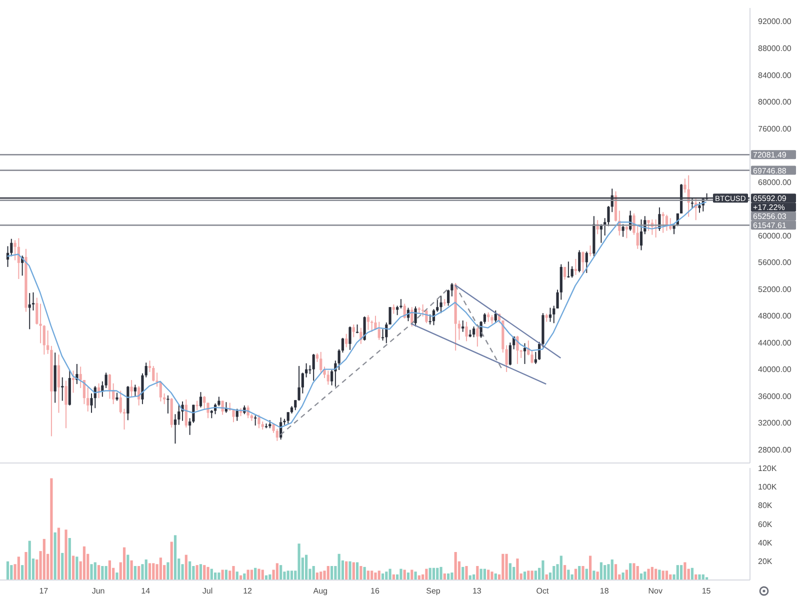 Image resolution: width=800 pixels, height=600 pixels. Describe the element at coordinates (775, 48) in the screenshot. I see `y-tick-label: 88000.00` at that location.